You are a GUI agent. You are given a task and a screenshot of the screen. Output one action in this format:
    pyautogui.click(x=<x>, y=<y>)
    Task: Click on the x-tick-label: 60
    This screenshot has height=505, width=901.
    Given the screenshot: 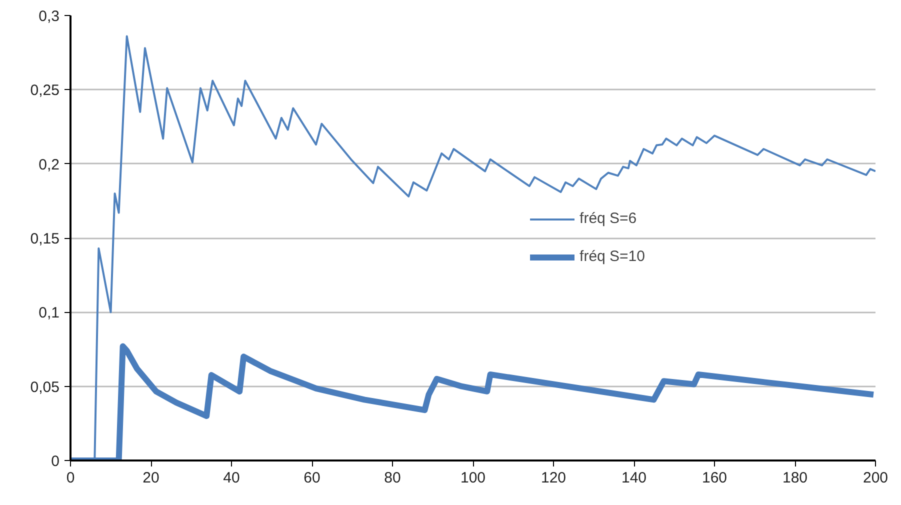 What is the action you would take?
    pyautogui.click(x=312, y=478)
    